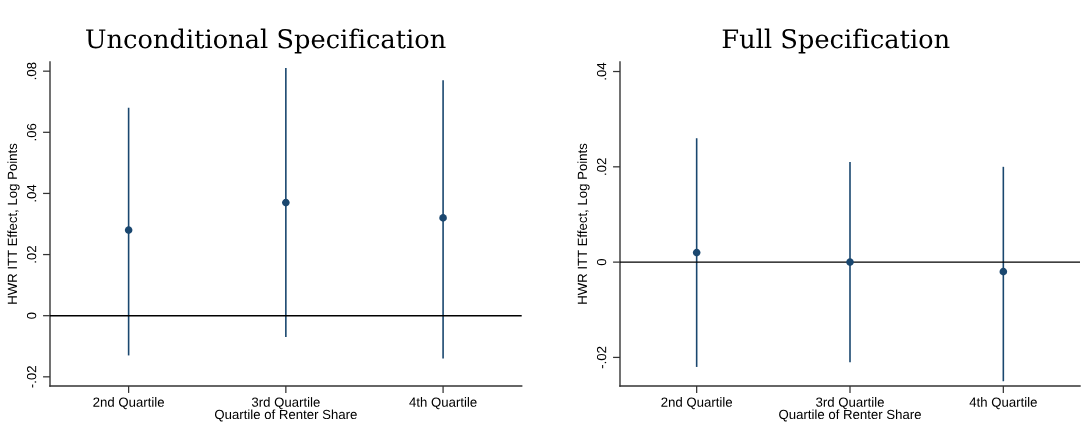 This screenshot has height=425, width=1081. I want to click on chart-title: Full Specification, so click(836, 41).